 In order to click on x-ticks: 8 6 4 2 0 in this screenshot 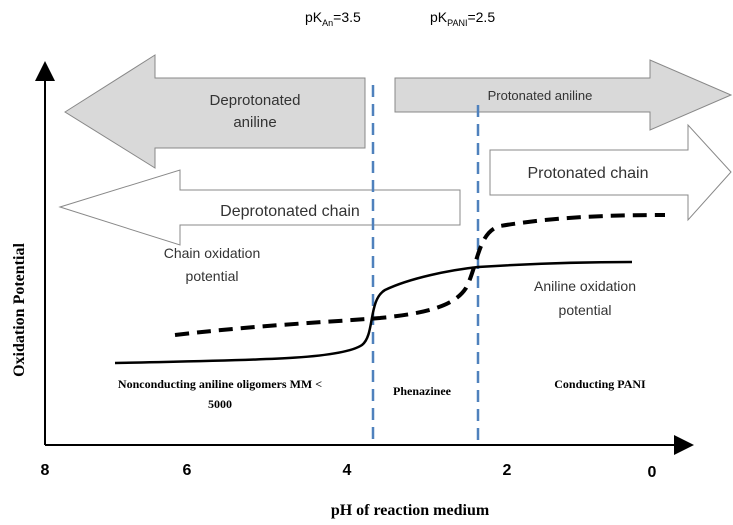, I will do `click(349, 471)`.